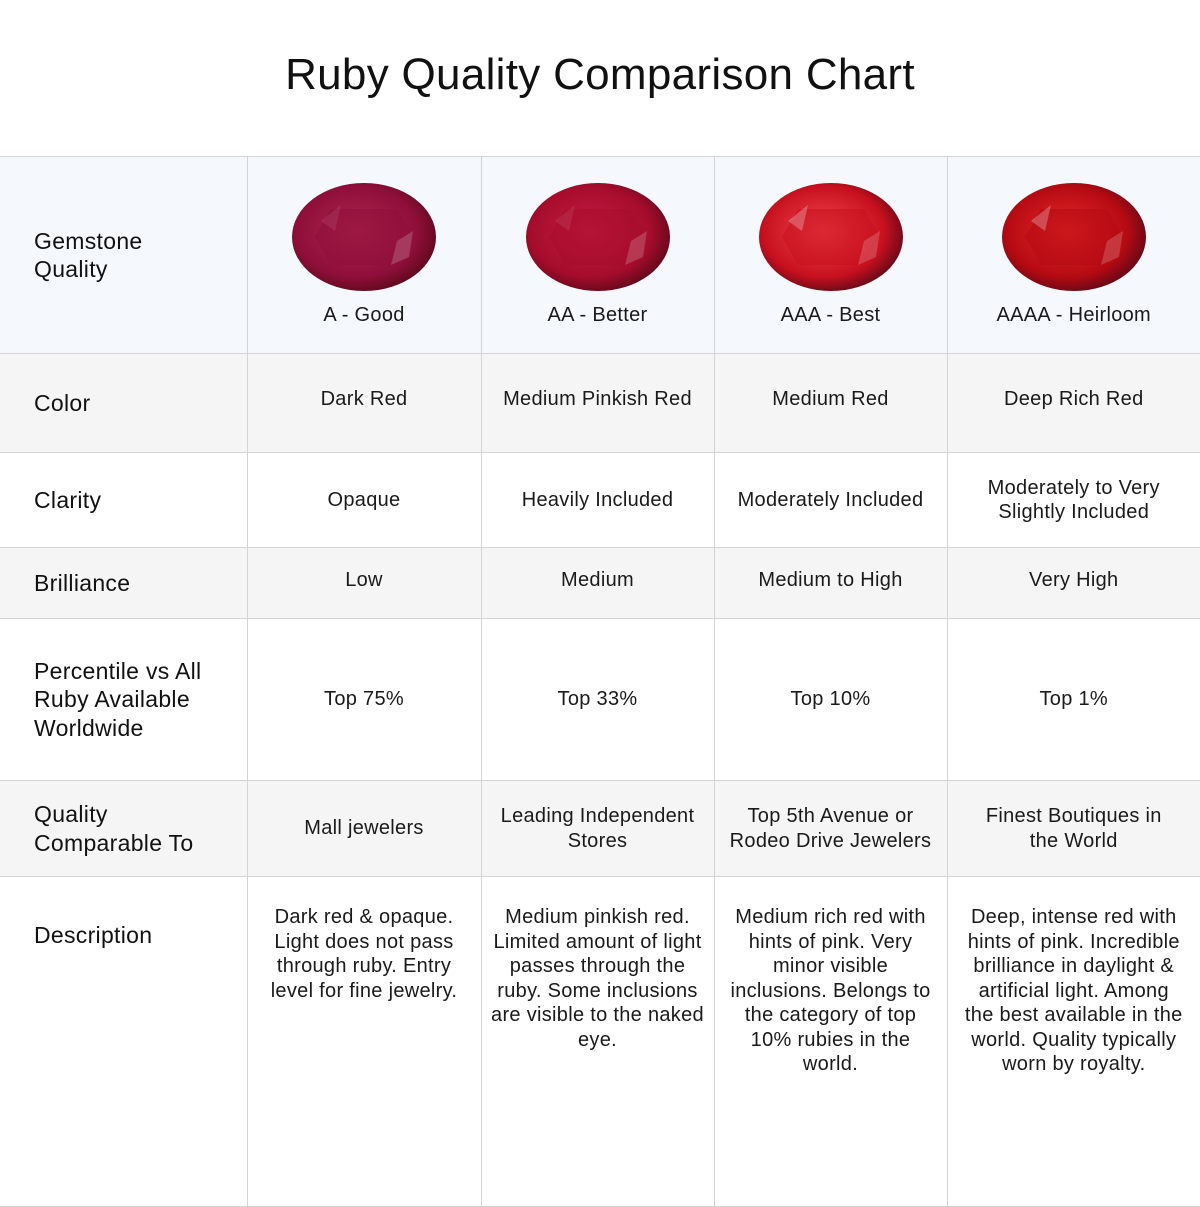 This screenshot has width=1200, height=1207. What do you see at coordinates (123, 500) in the screenshot?
I see `row-label: Clarity` at bounding box center [123, 500].